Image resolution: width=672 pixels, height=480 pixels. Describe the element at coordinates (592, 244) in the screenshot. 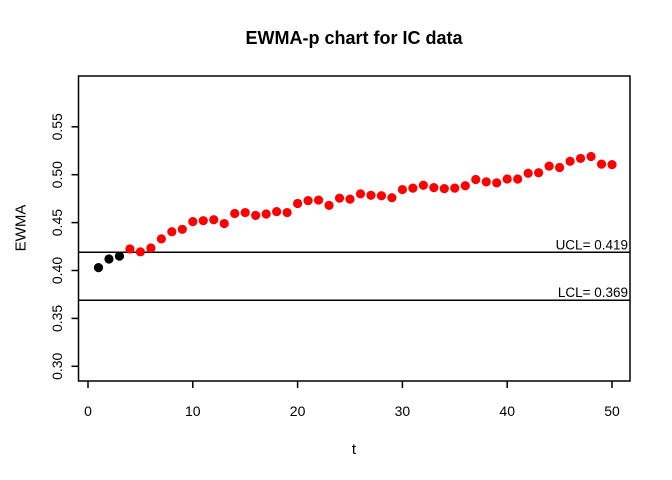

I see `ucl-label: UCL= 0.419` at that location.